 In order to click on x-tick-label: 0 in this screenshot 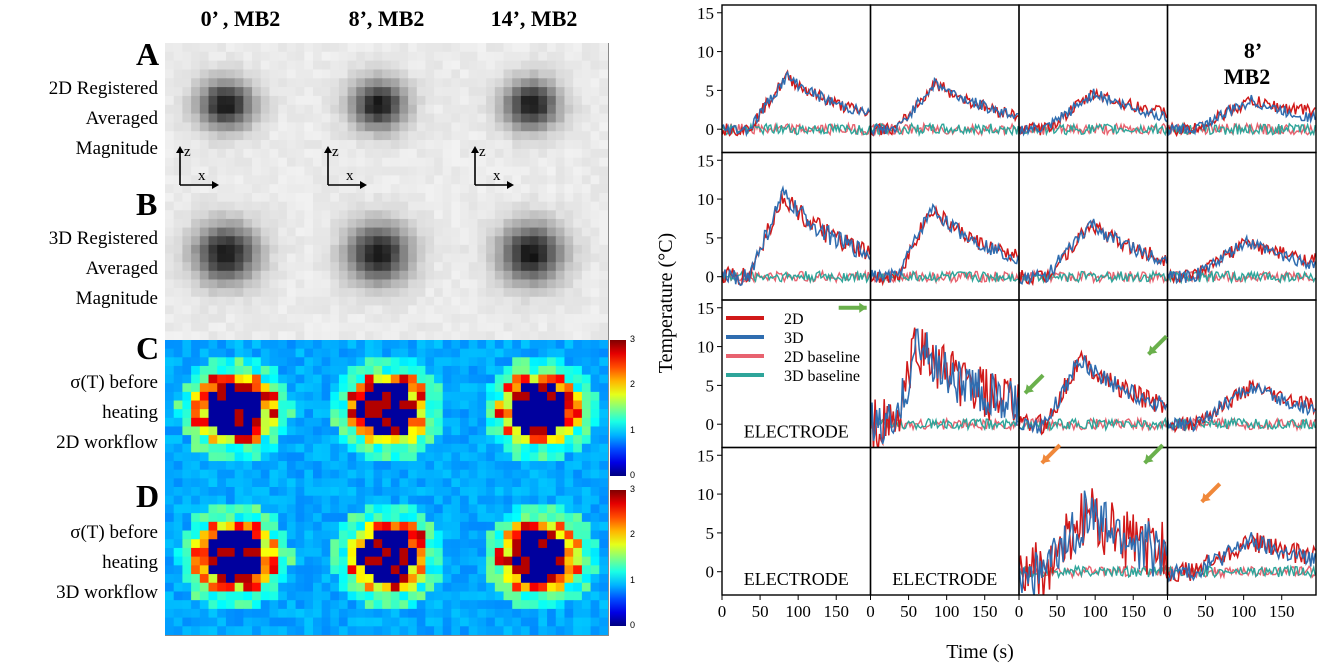, I will do `click(722, 611)`.